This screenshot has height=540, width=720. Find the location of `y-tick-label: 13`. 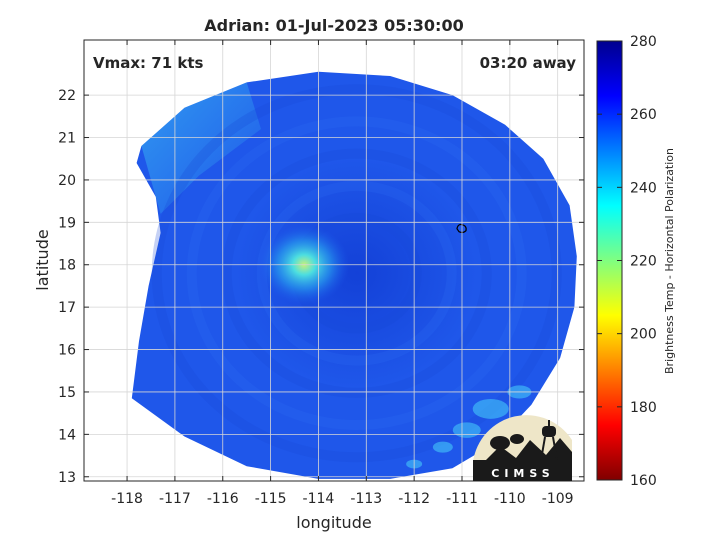

y-tick-label: 13 is located at coordinates (67, 478).